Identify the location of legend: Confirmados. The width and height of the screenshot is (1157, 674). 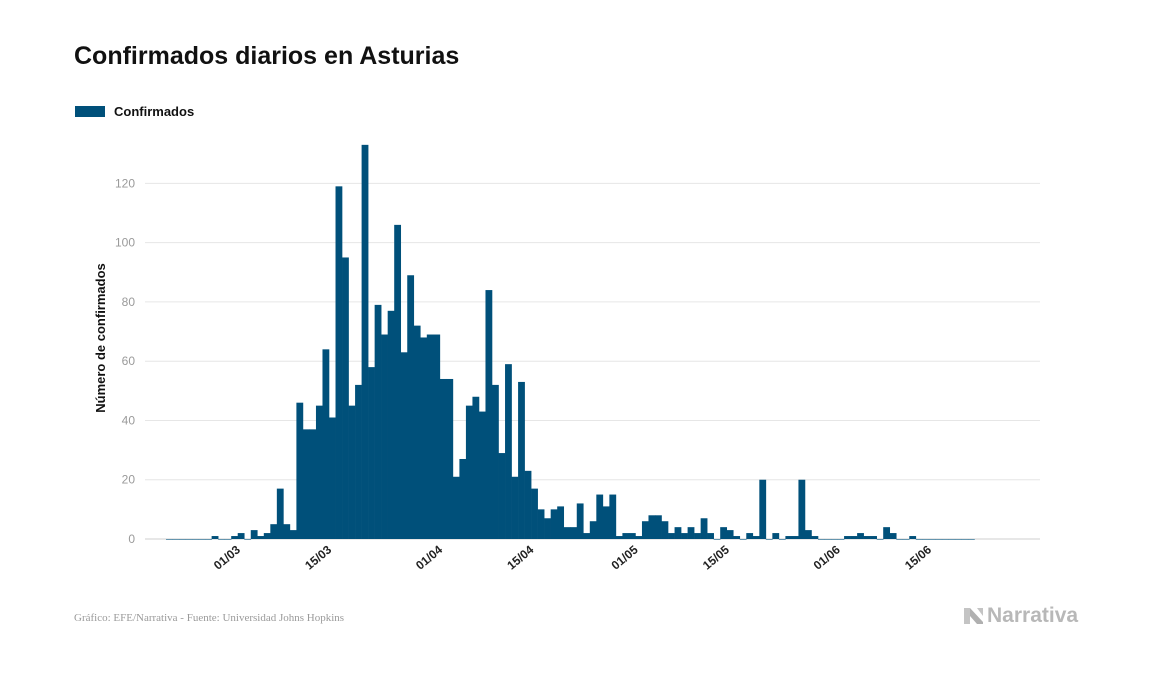
(134, 111).